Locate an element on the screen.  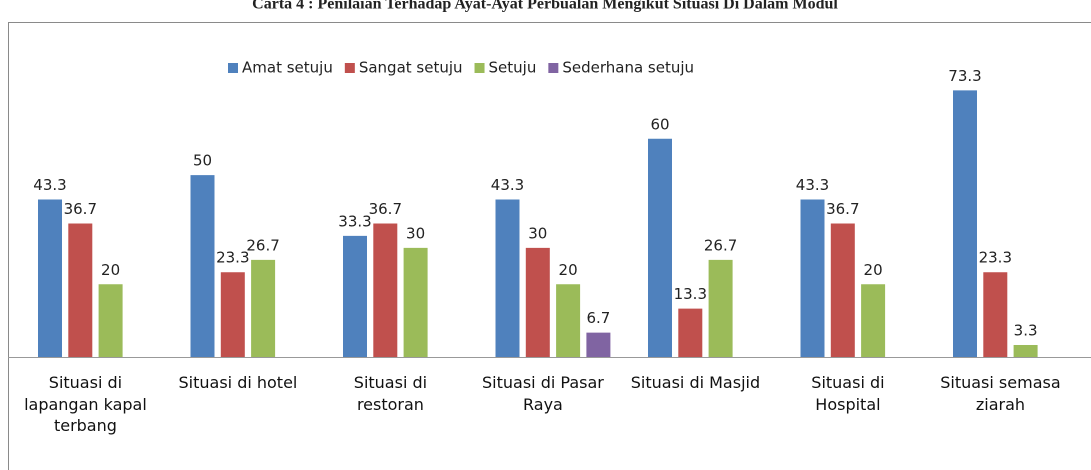
data-label: 50 is located at coordinates (202, 161).